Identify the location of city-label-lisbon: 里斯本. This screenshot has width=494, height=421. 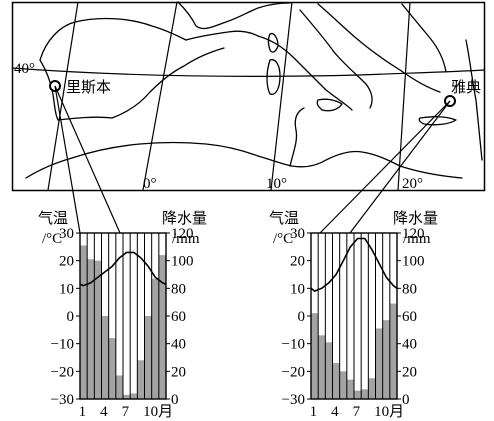
(88, 87).